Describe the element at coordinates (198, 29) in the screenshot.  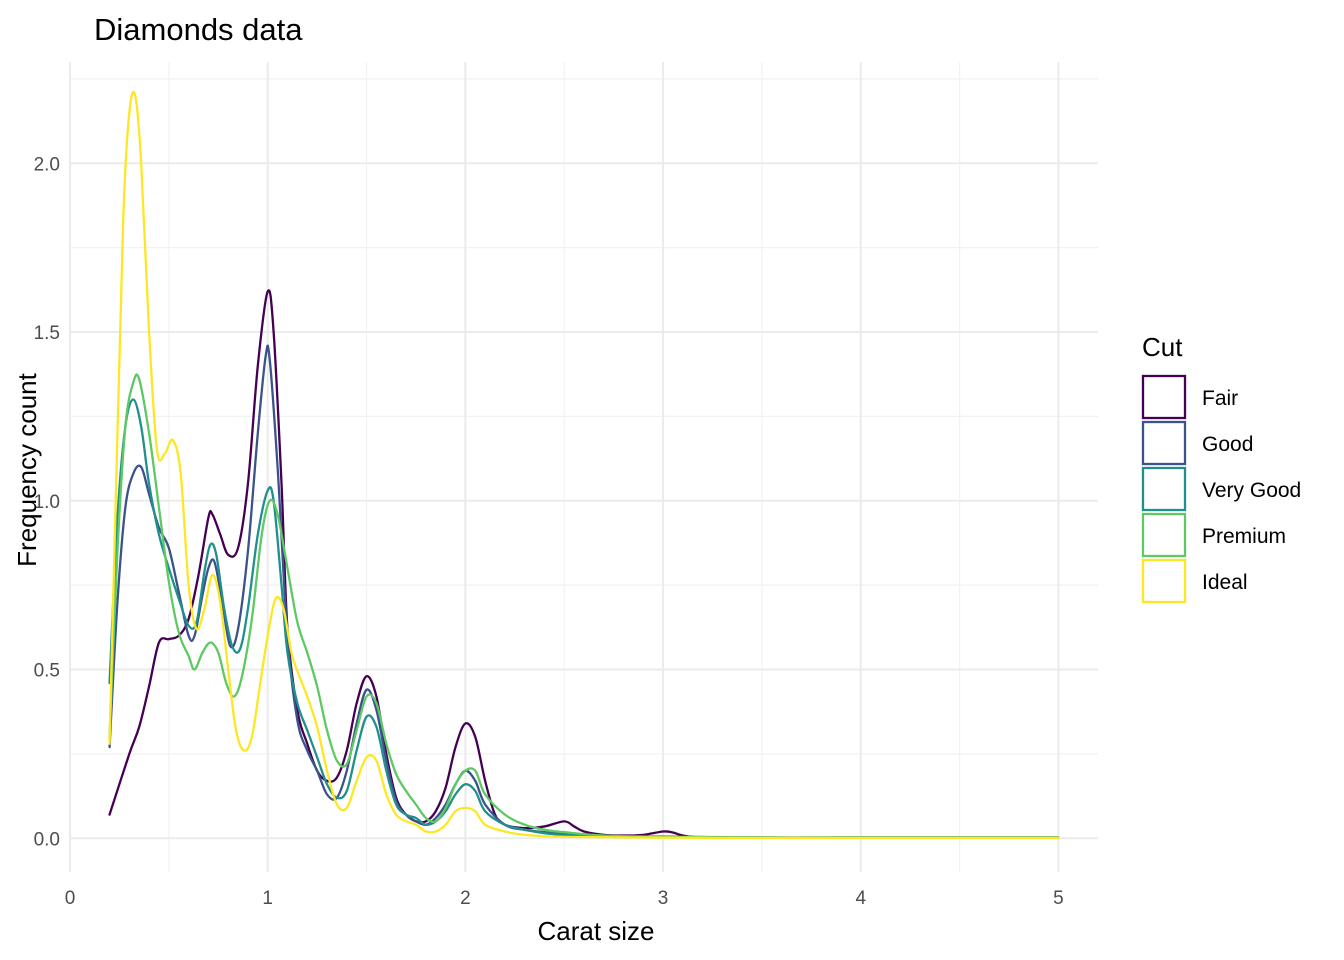
I see `chart-title: Diamonds data` at that location.